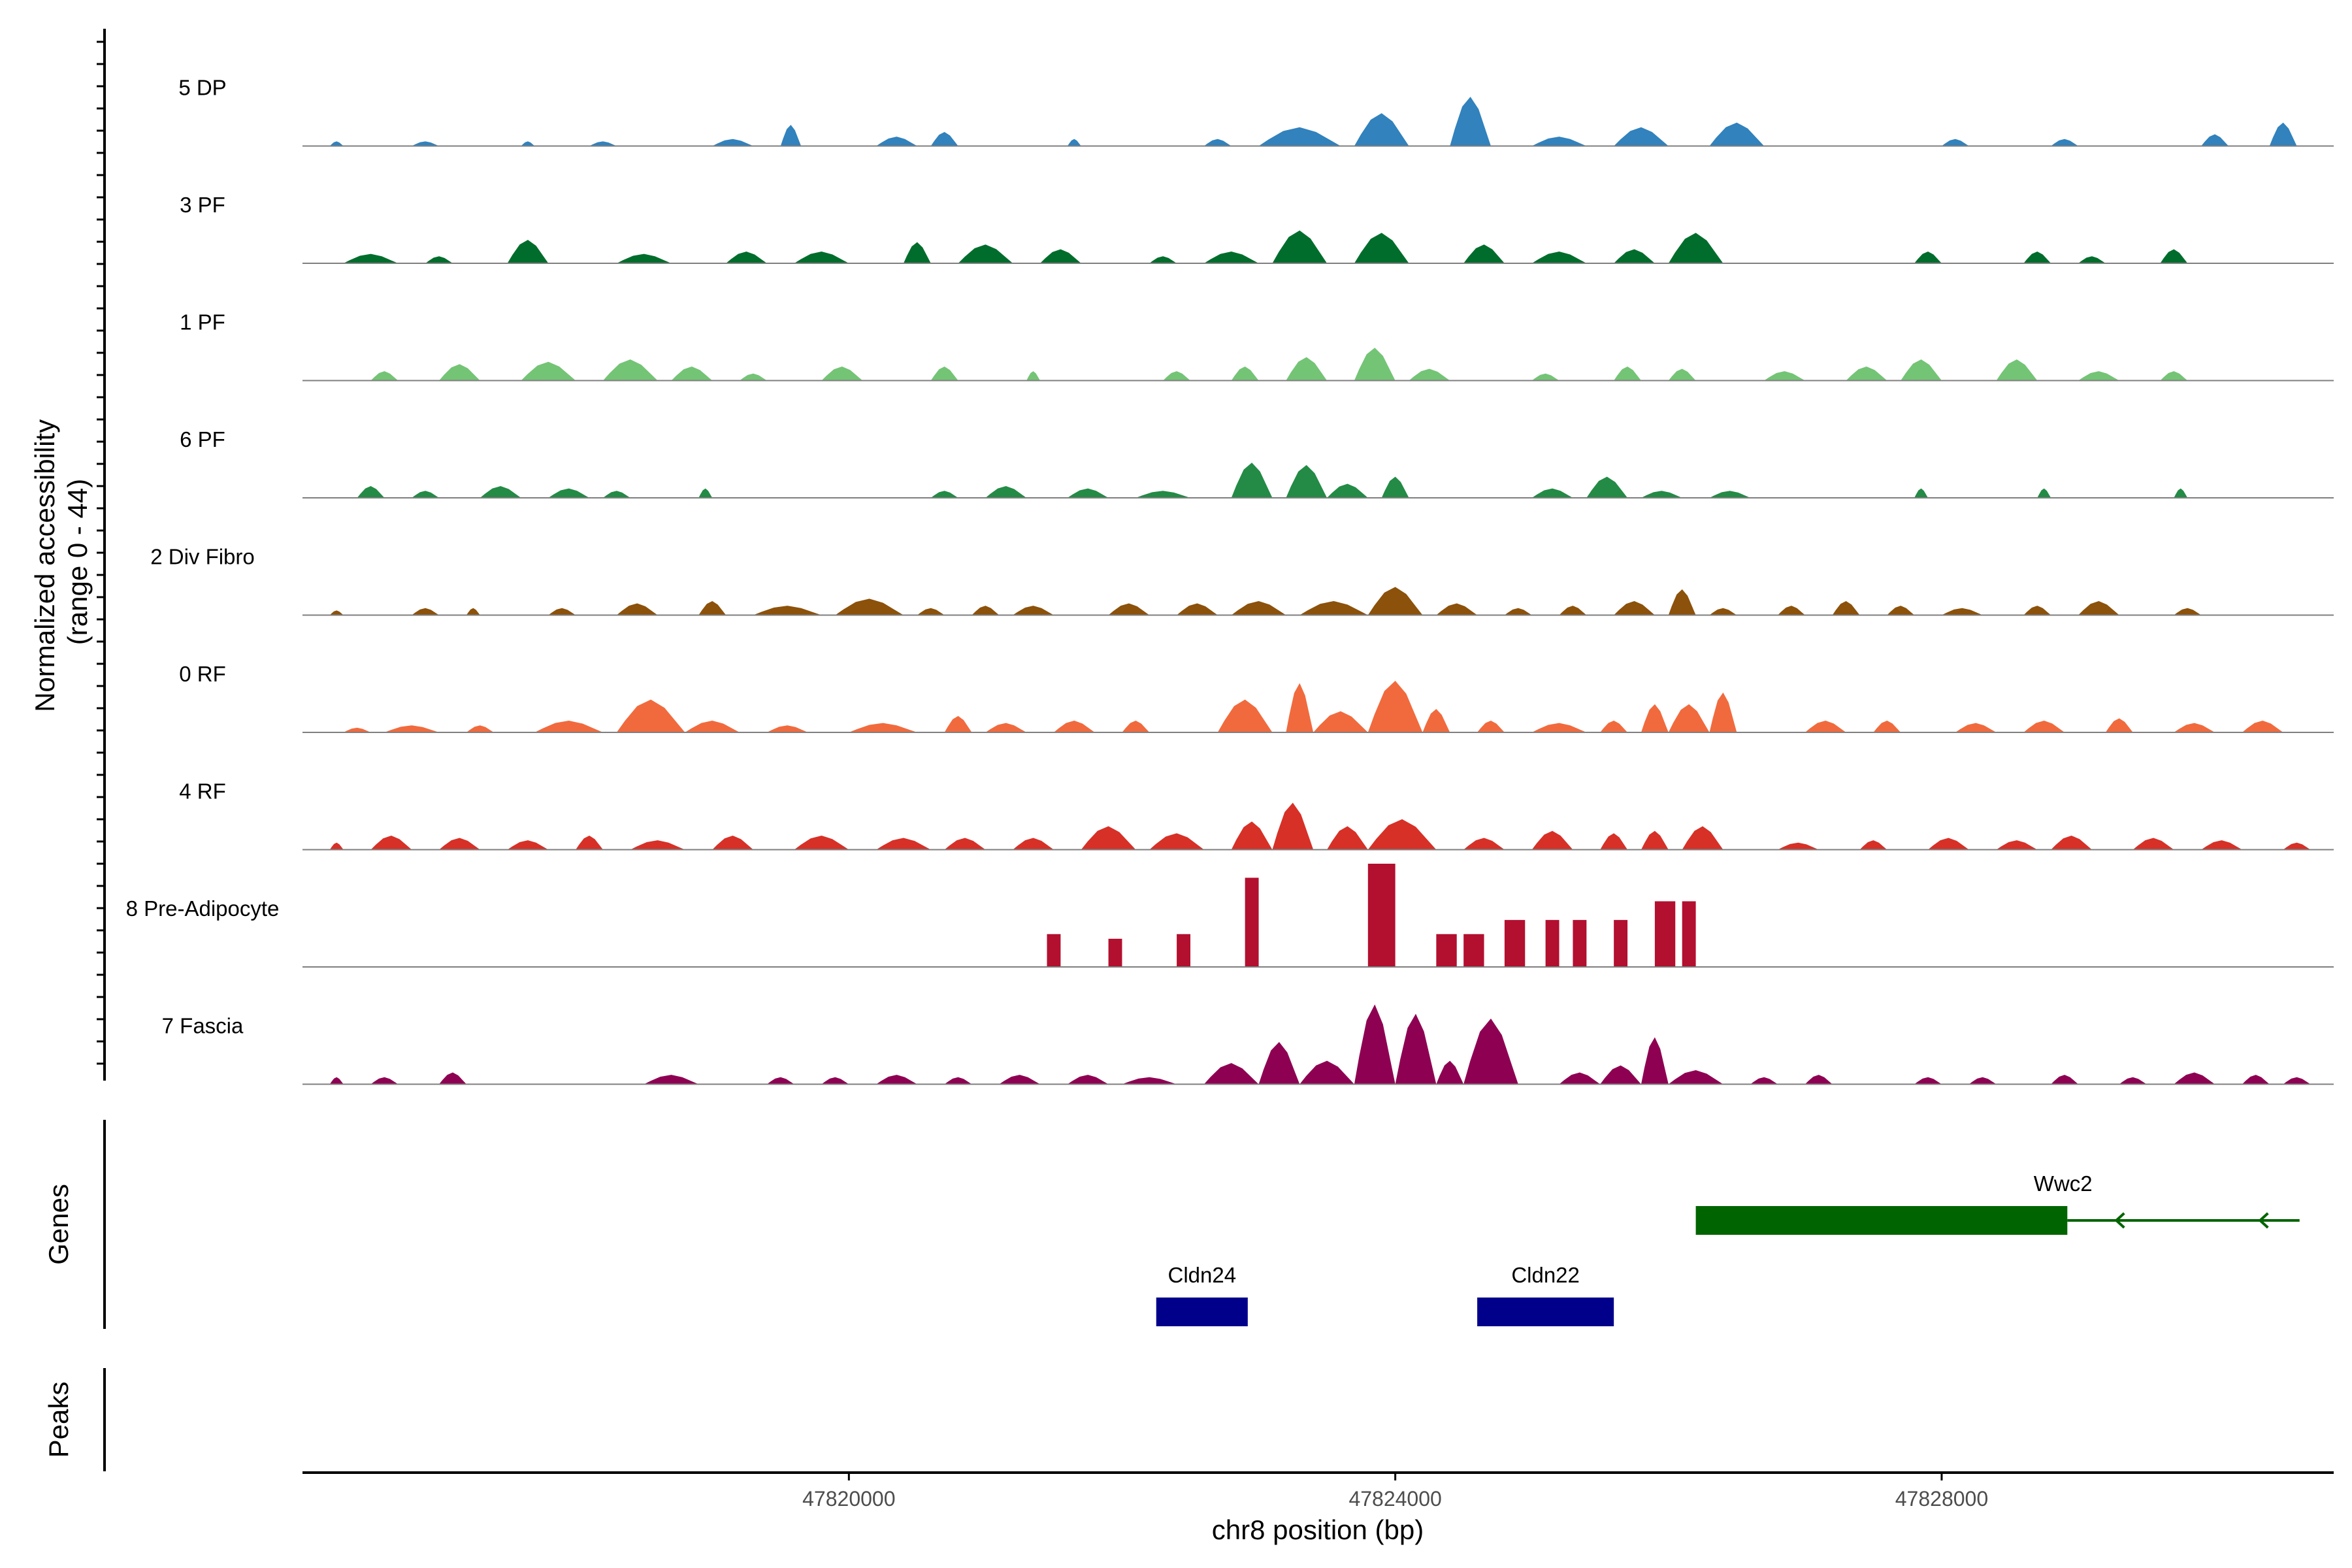 The image size is (2352, 1568). I want to click on strand-arrow, so click(2119, 1220).